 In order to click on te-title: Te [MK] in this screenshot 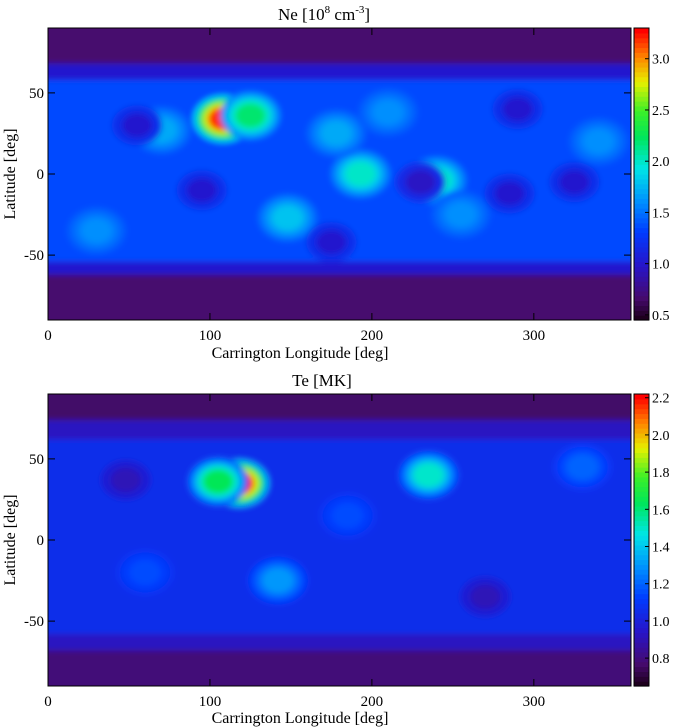, I will do `click(322, 380)`.